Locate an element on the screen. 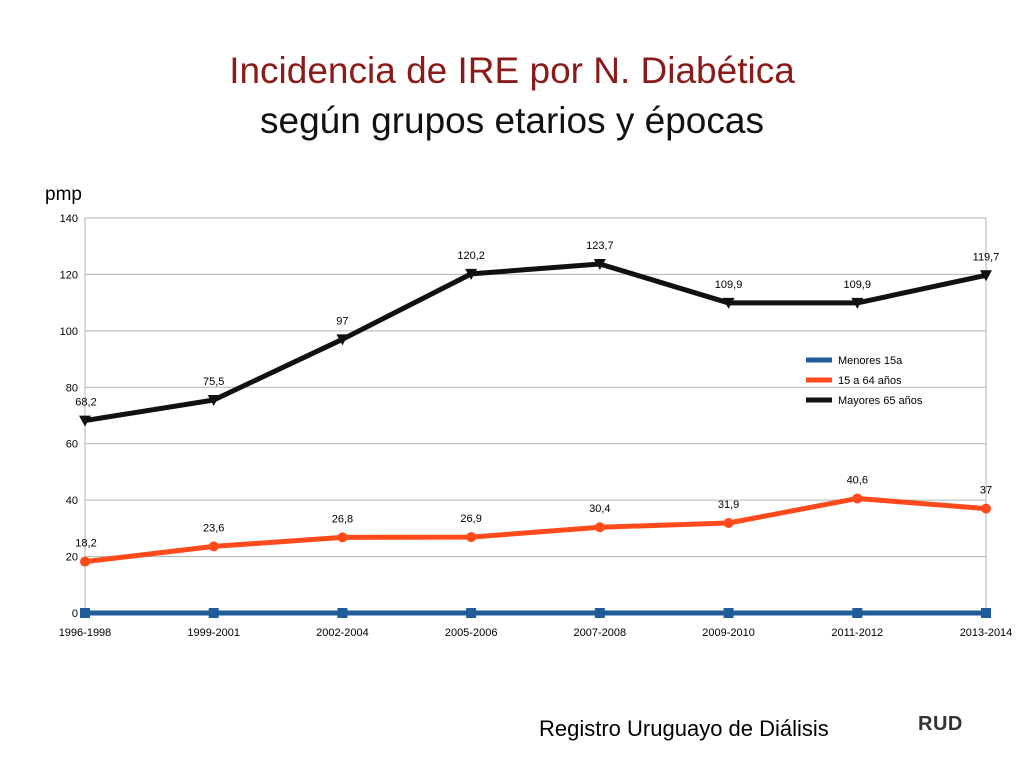 This screenshot has height=768, width=1024. chart-subtitle: según grupos etarios y épocas is located at coordinates (512, 120).